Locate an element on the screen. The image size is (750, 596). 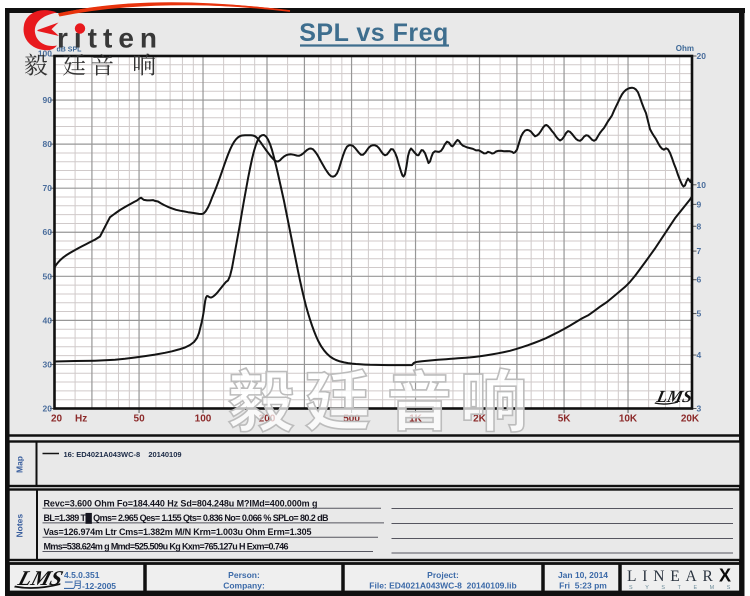
svg-text: 70 is located at coordinates (48, 188).